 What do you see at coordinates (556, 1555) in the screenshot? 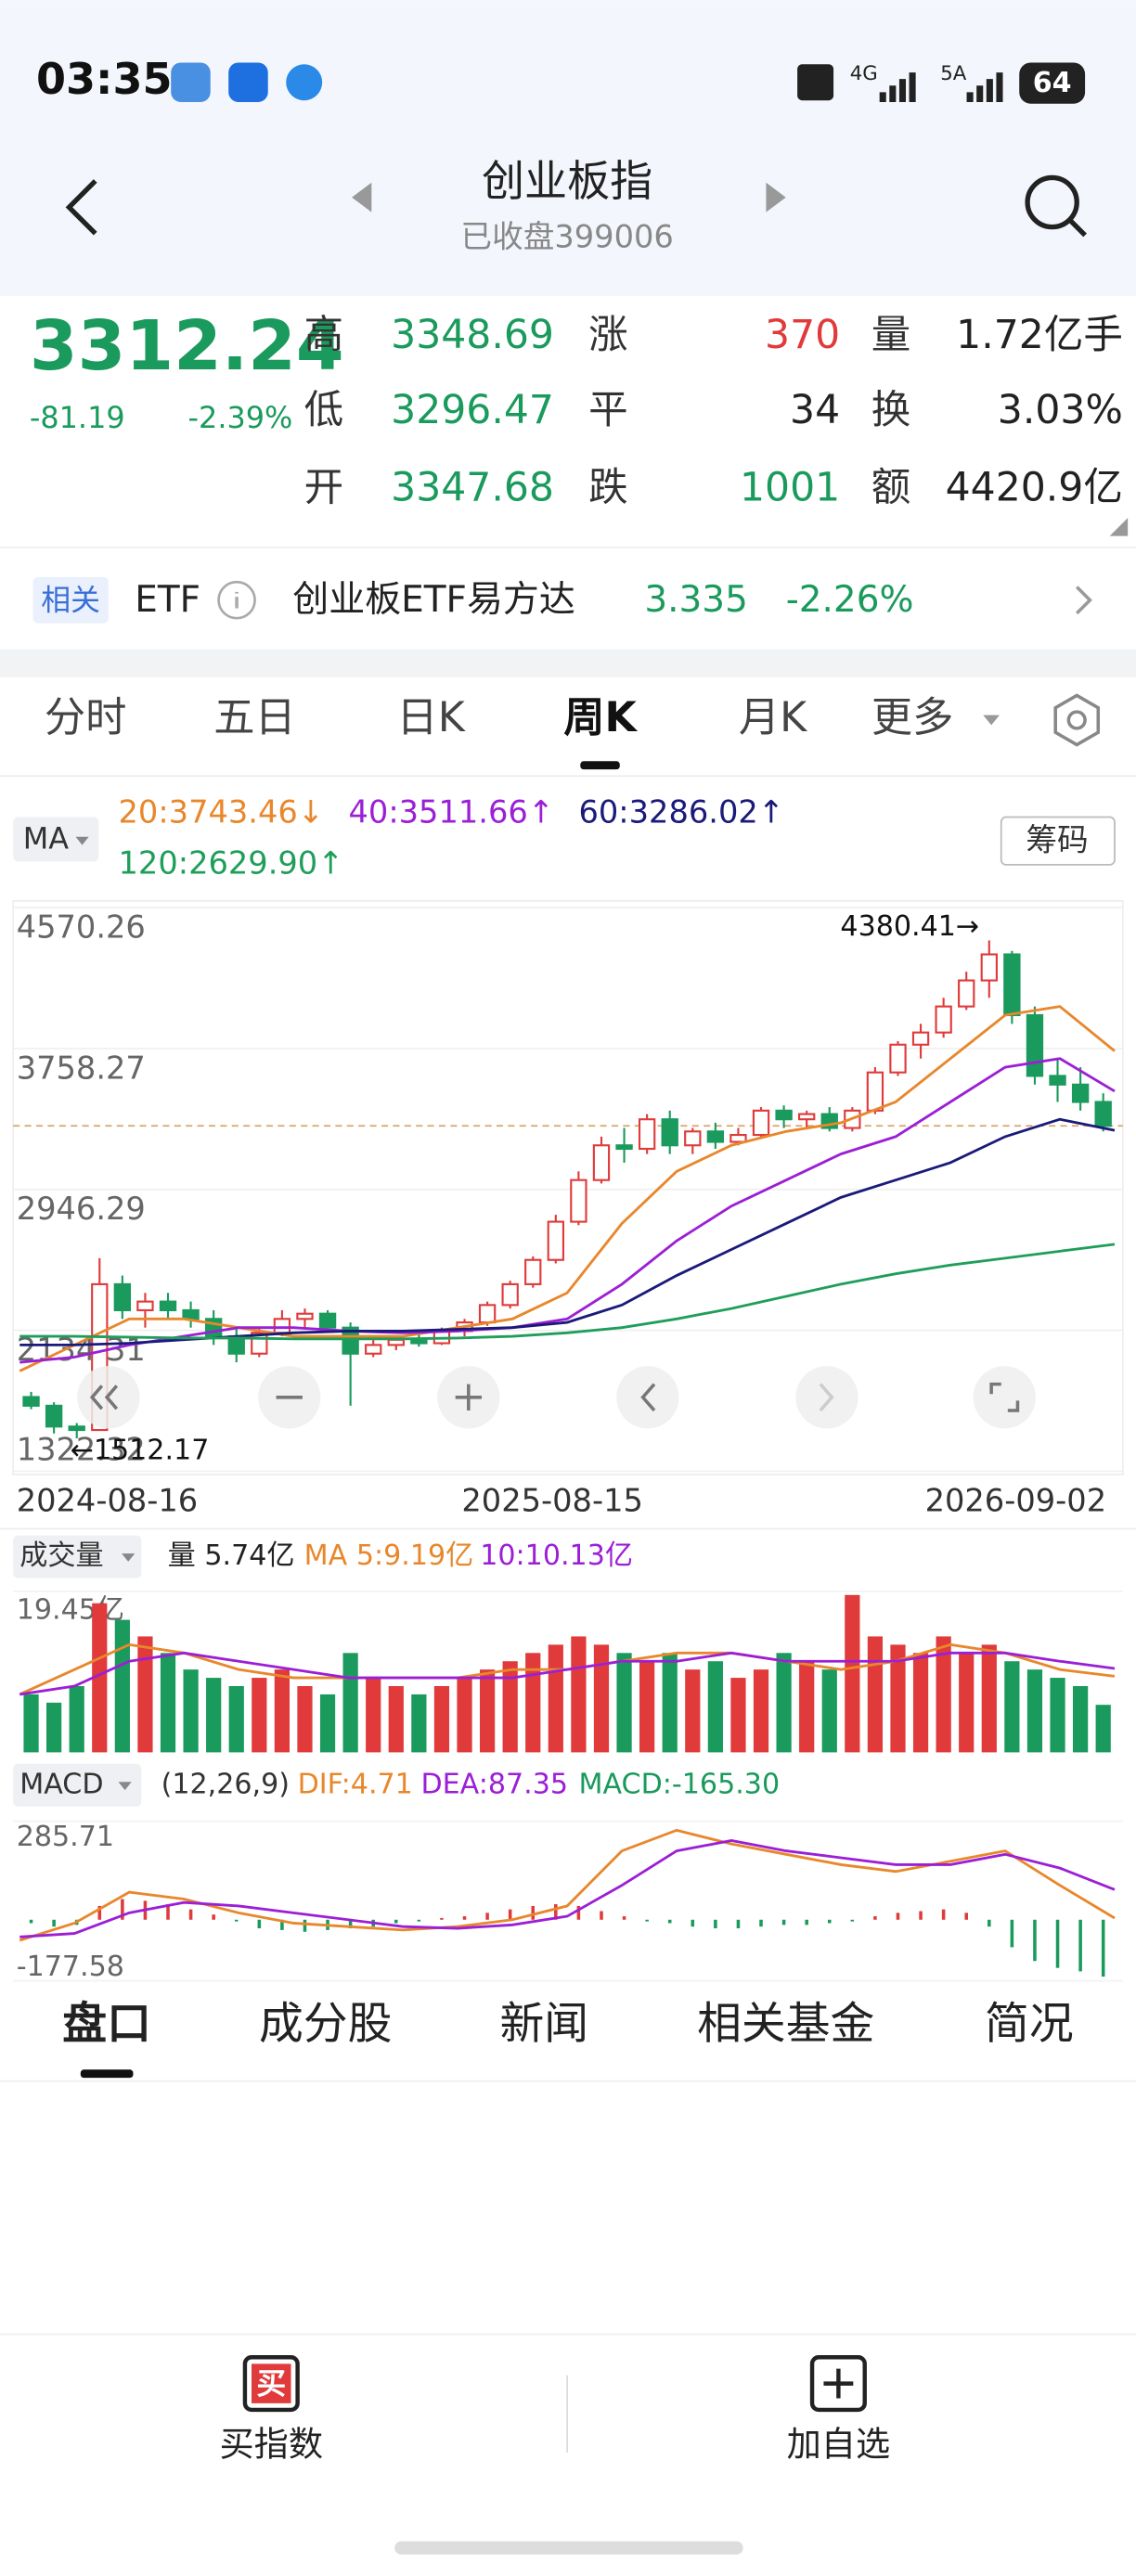
I see `volume-ma10: 10:10.13亿` at bounding box center [556, 1555].